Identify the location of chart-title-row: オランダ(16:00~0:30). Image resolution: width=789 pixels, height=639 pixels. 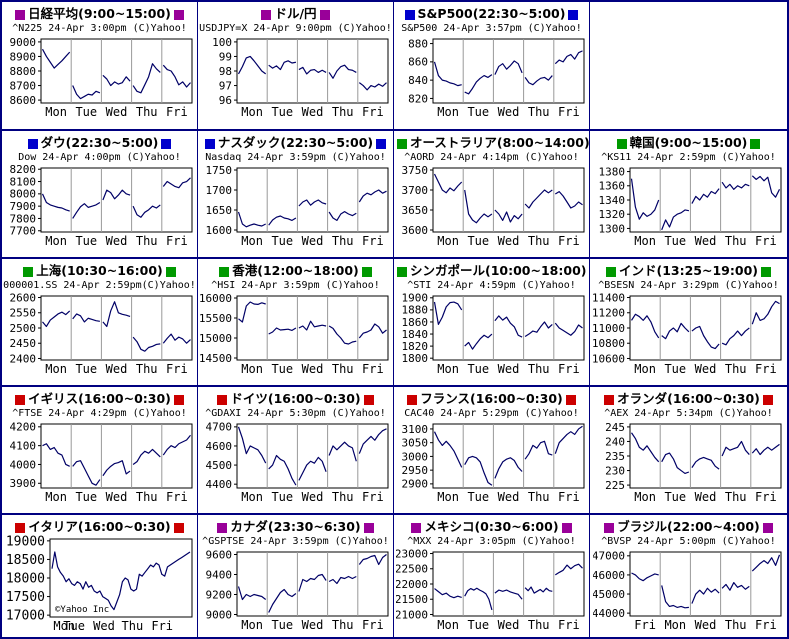
(688, 398).